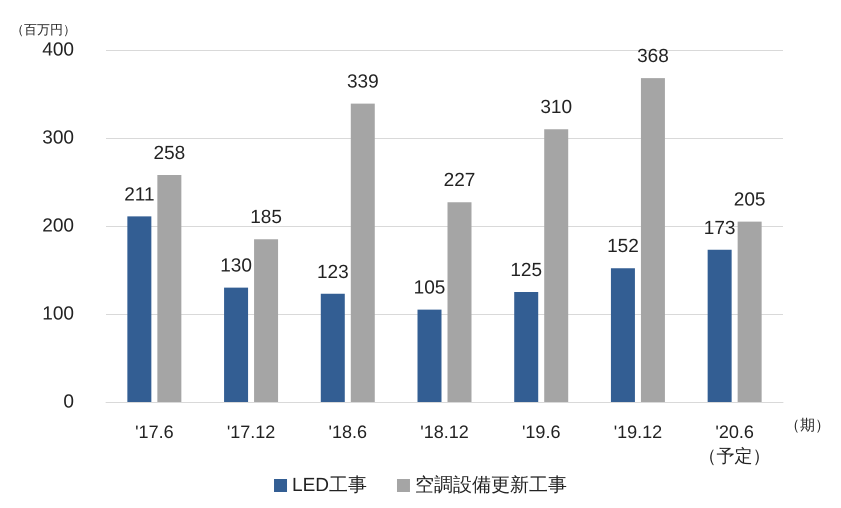 The image size is (841, 508). What do you see at coordinates (58, 138) in the screenshot?
I see `y-tick-label: 300` at bounding box center [58, 138].